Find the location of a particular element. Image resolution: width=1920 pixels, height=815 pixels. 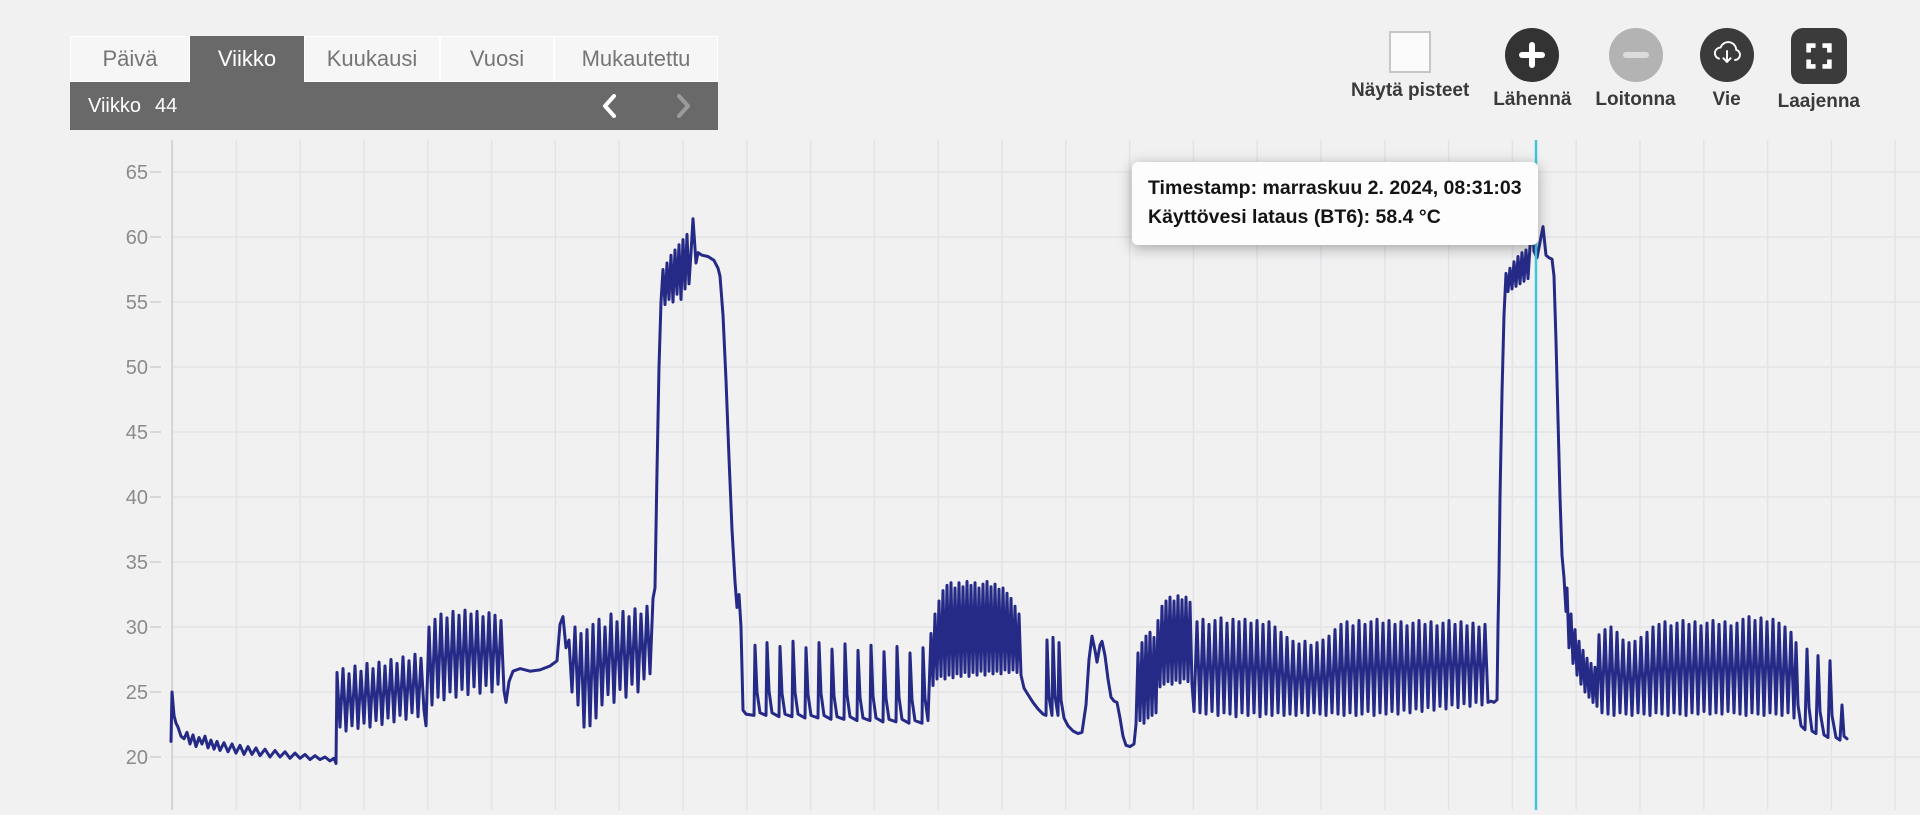

zoom-out-label: Loitonna is located at coordinates (1635, 99).